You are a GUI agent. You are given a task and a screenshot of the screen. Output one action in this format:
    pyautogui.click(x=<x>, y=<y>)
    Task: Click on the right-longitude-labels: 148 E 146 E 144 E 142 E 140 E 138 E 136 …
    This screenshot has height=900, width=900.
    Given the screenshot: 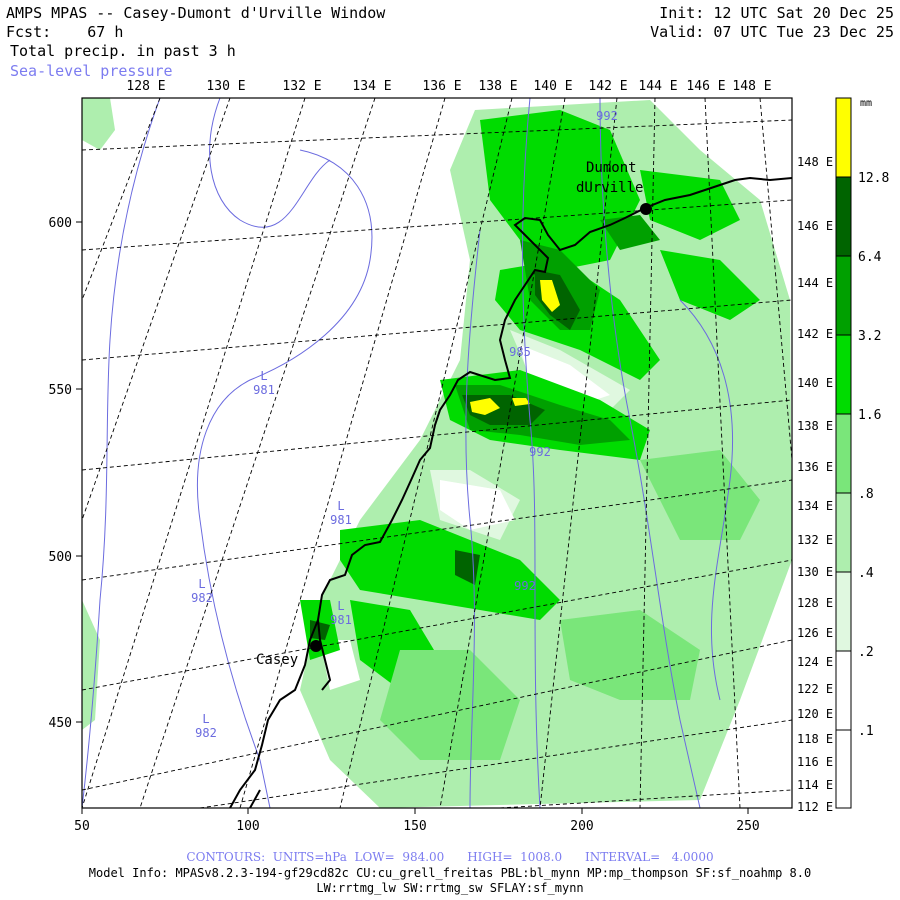 What is the action you would take?
    pyautogui.click(x=815, y=484)
    